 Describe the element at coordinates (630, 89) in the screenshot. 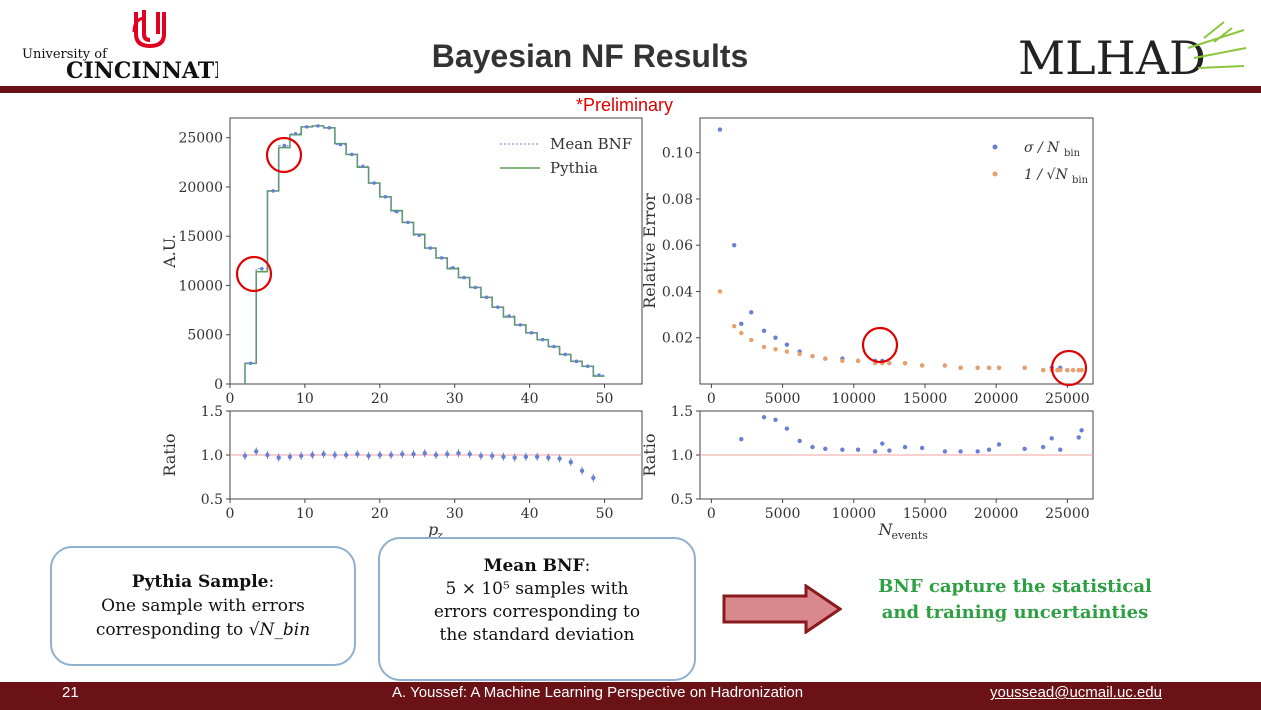

I see `title-divider` at that location.